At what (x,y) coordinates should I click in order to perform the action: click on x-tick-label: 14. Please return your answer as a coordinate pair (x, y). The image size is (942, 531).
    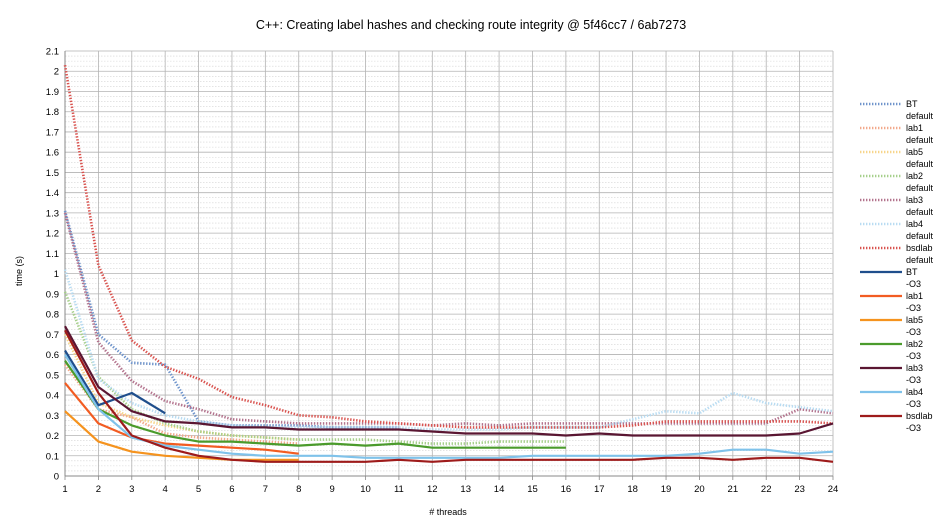
    Looking at the image, I should click on (499, 489).